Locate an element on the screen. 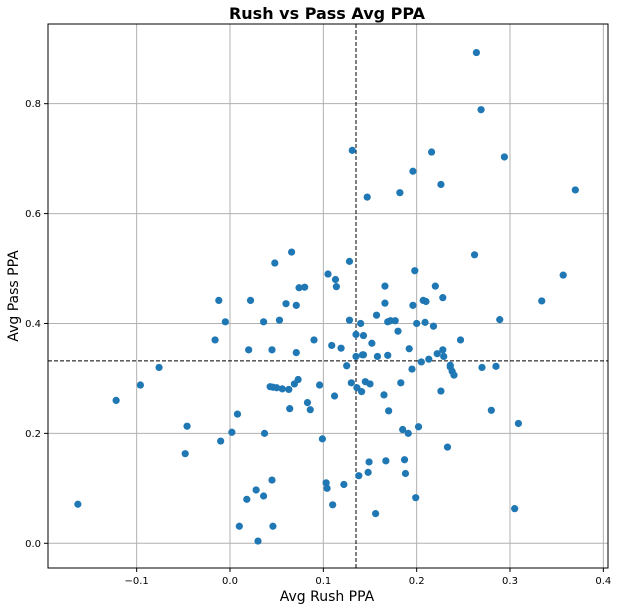 The width and height of the screenshot is (619, 610). chart-title: Rush vs Pass Avg PPA is located at coordinates (327, 13).